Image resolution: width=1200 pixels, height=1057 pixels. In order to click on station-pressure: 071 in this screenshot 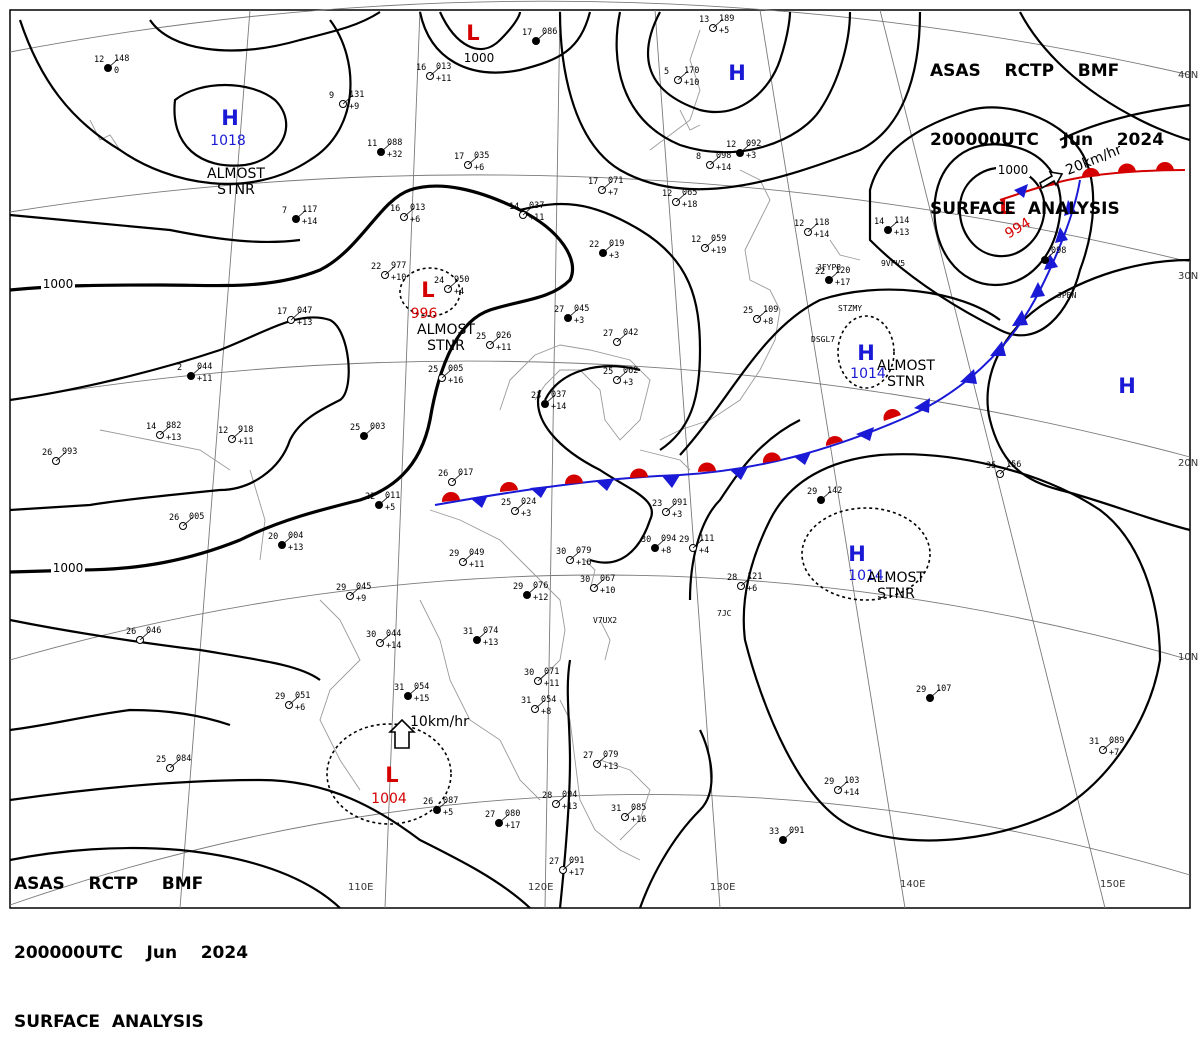, I will do `click(551, 672)`.